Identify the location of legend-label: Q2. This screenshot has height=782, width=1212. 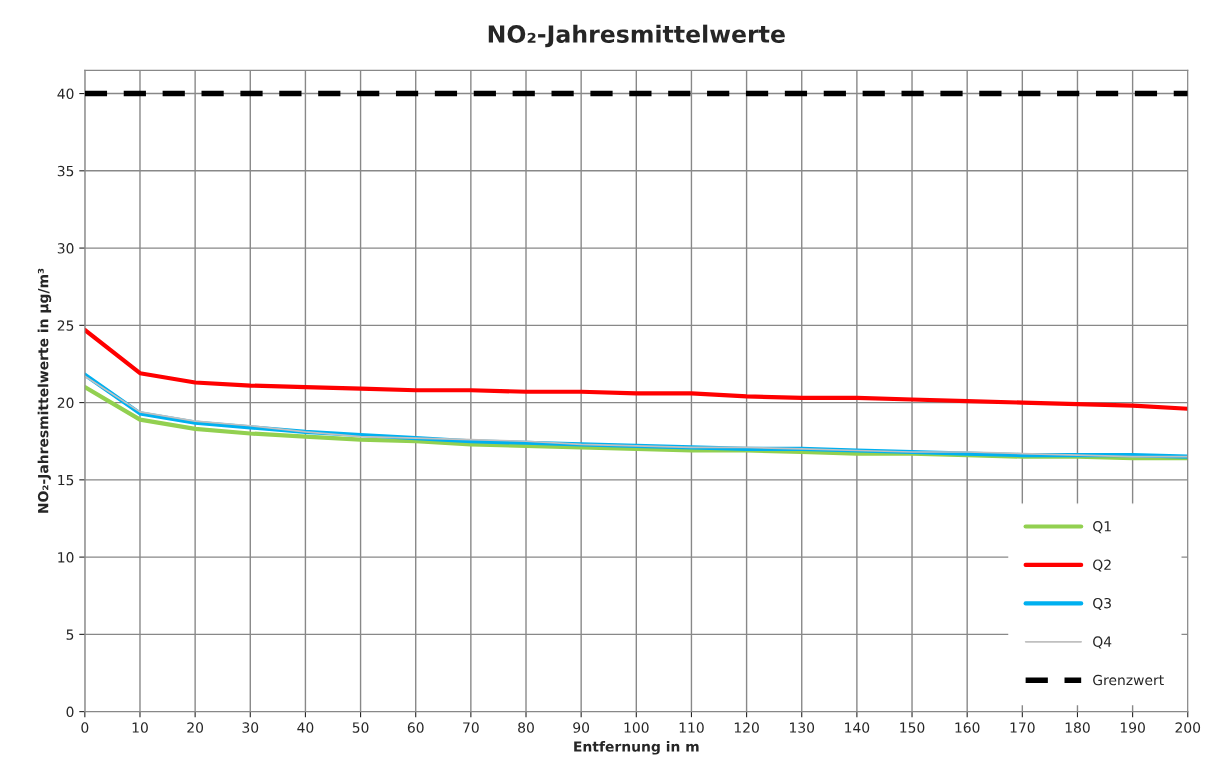
(1102, 565).